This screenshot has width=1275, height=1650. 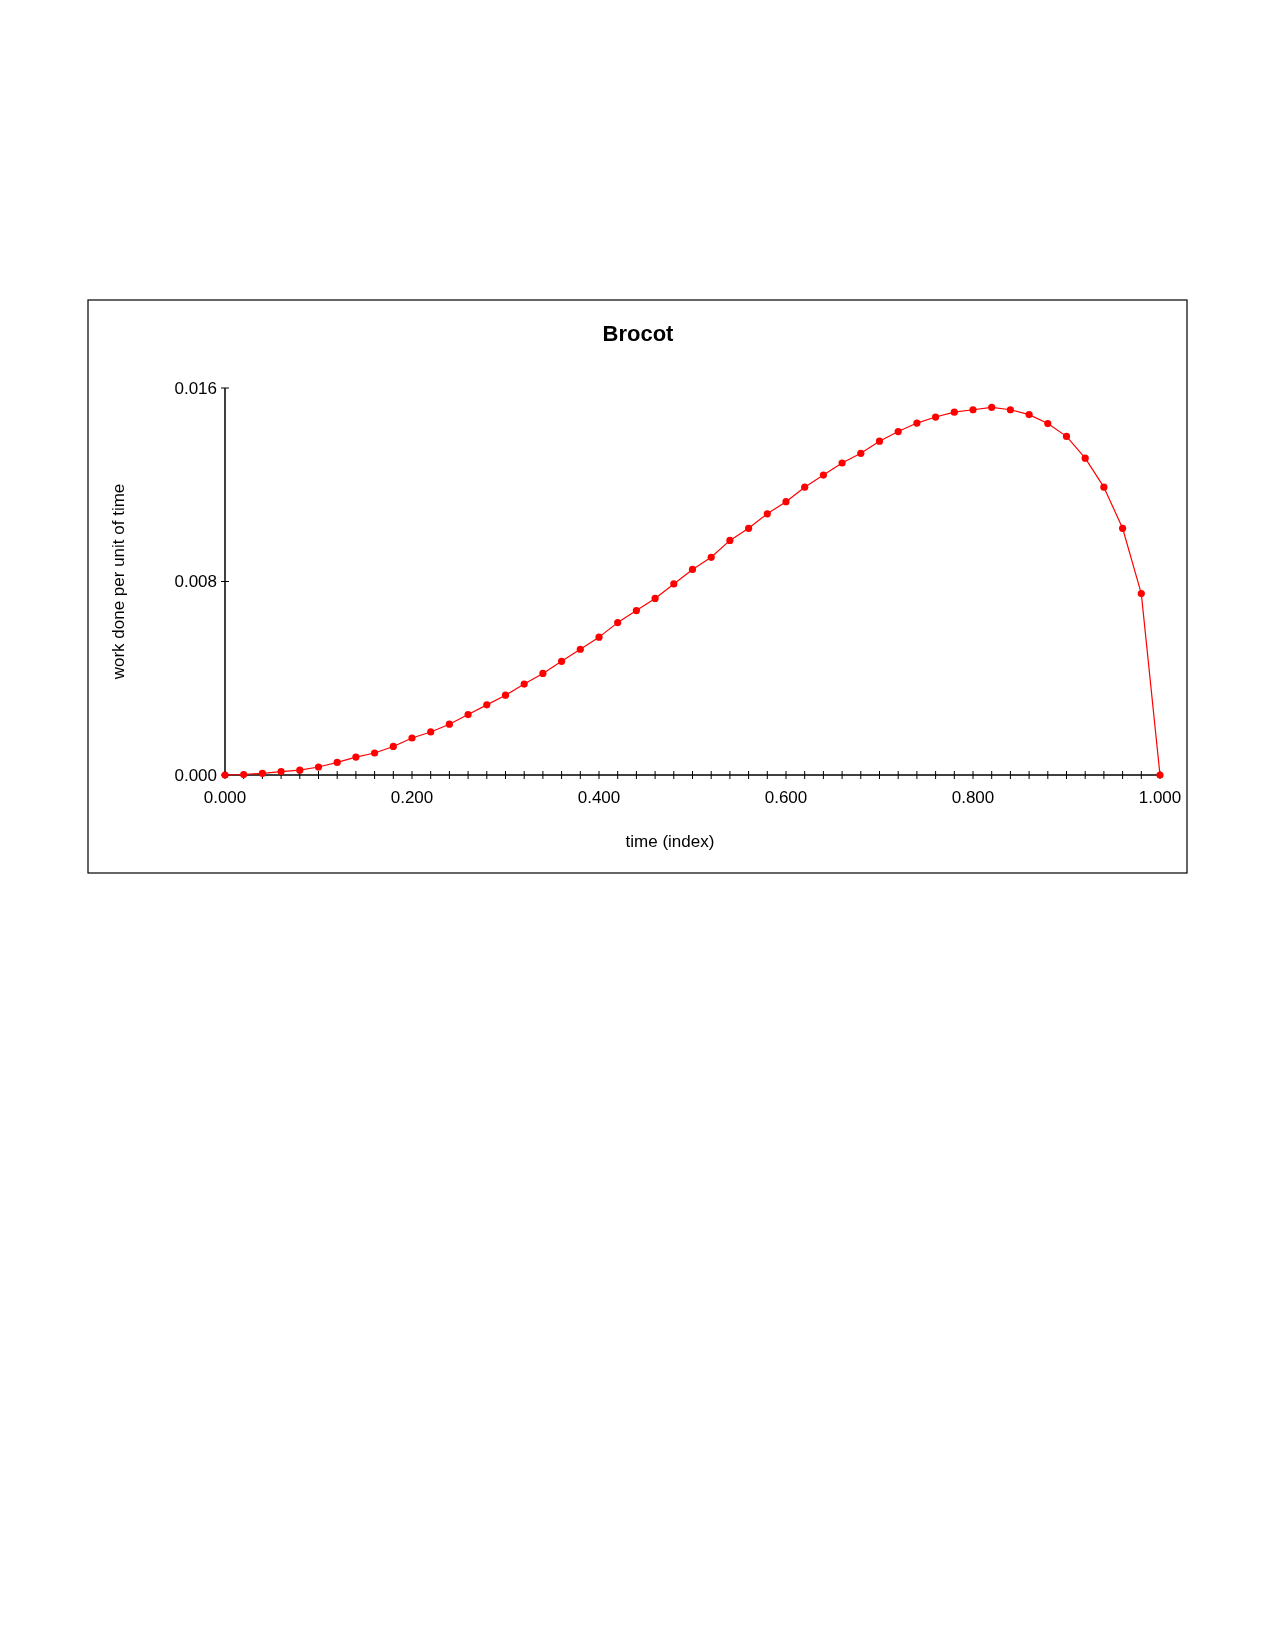 I want to click on x-axis-title: time (index), so click(x=670, y=841).